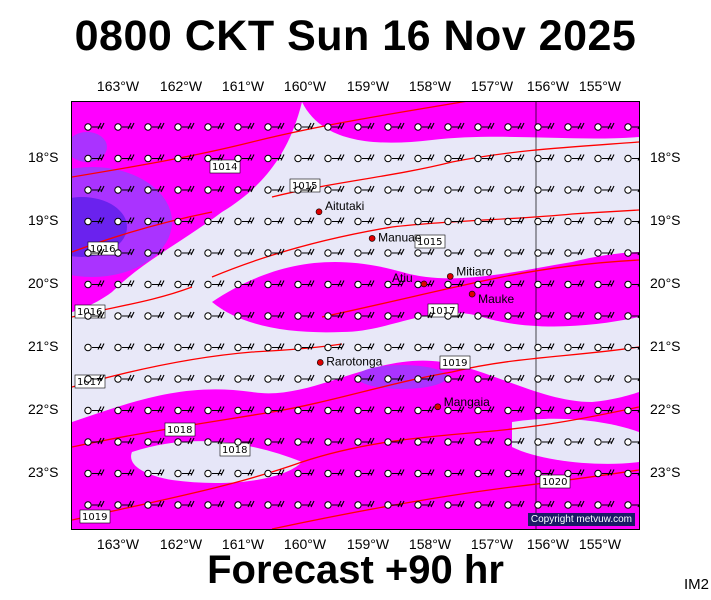 This screenshot has height=600, width=711. I want to click on place-label: Atiu, so click(402, 278).